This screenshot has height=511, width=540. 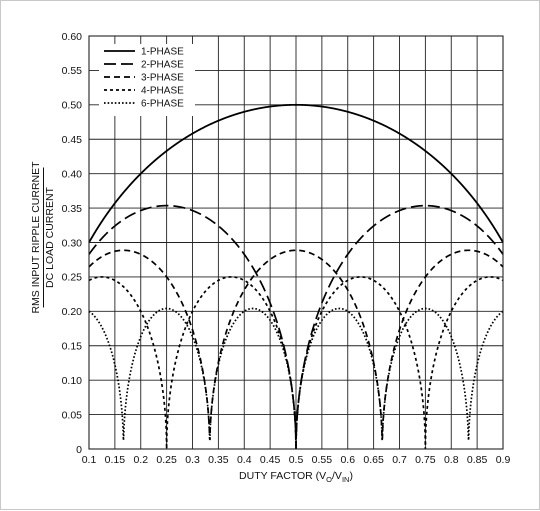 What do you see at coordinates (322, 460) in the screenshot?
I see `x-tick-label: 0.55` at bounding box center [322, 460].